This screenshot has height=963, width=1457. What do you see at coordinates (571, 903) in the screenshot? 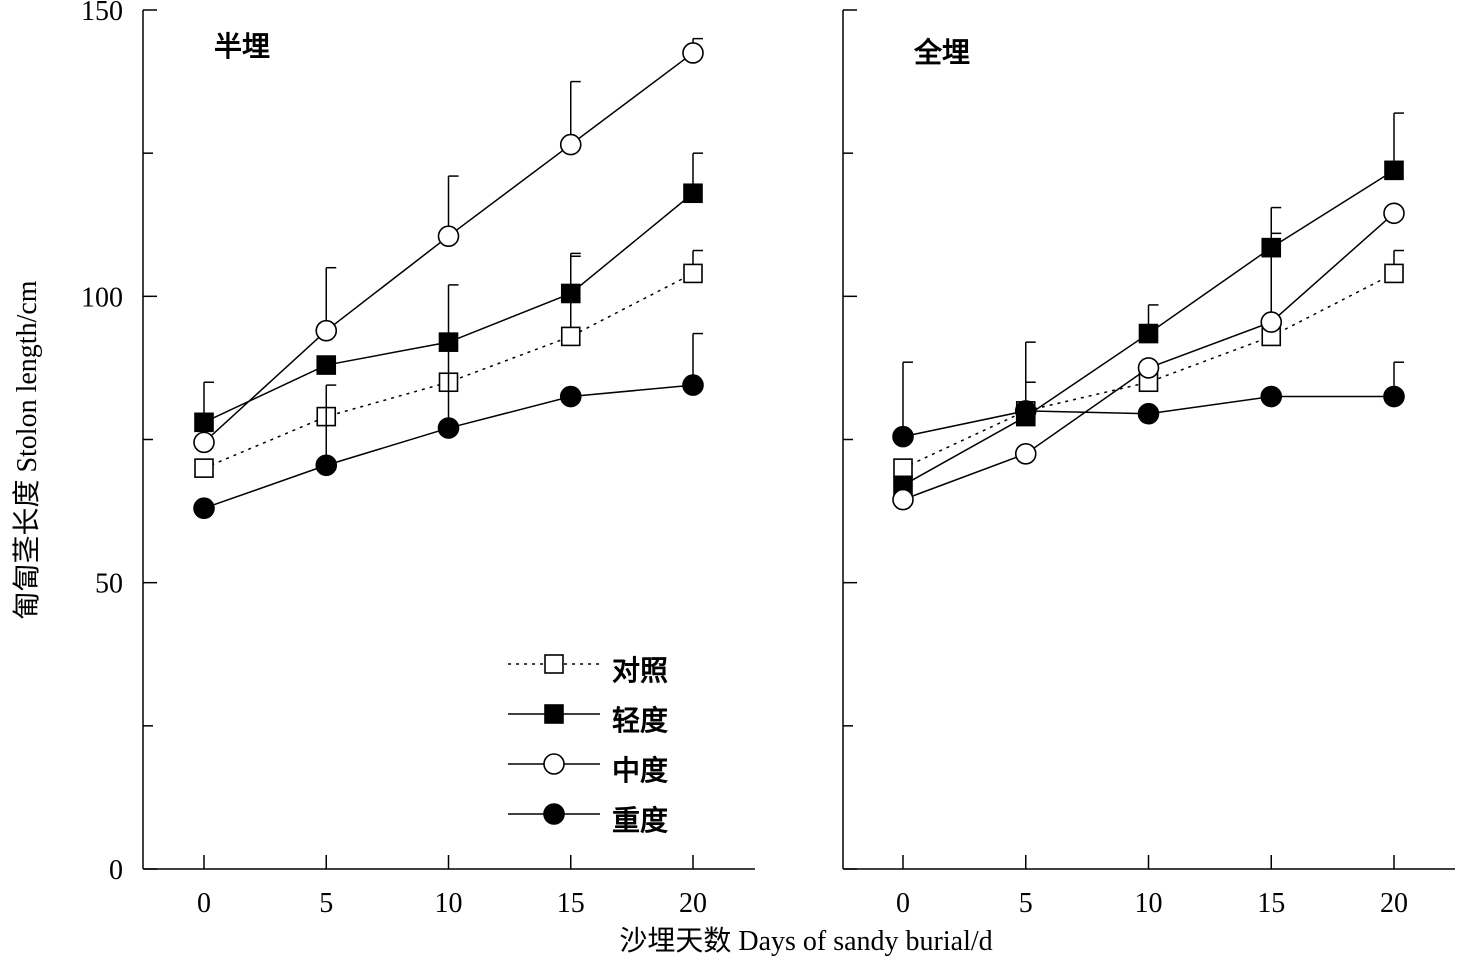
I see `x-tick-label-0-3: 15` at bounding box center [571, 903].